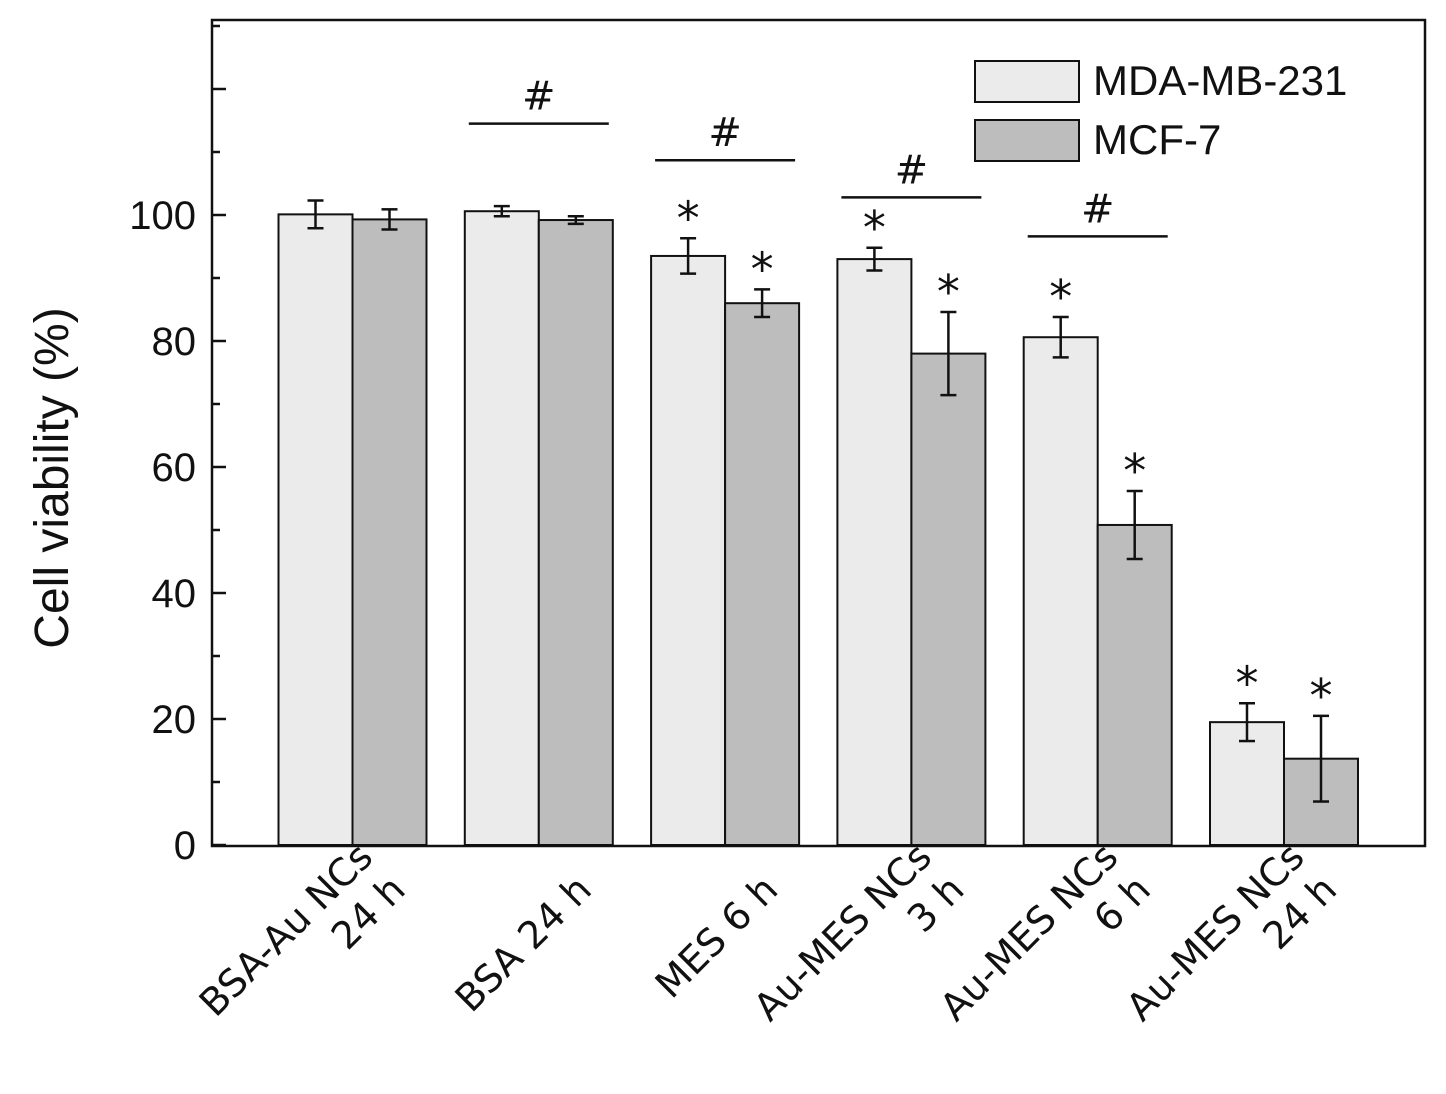 This screenshot has height=1094, width=1446. I want to click on y-tick-label: 40, so click(174, 594).